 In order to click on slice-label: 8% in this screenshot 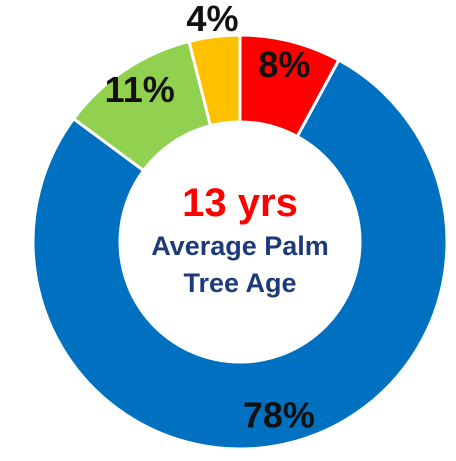, I will do `click(284, 64)`.